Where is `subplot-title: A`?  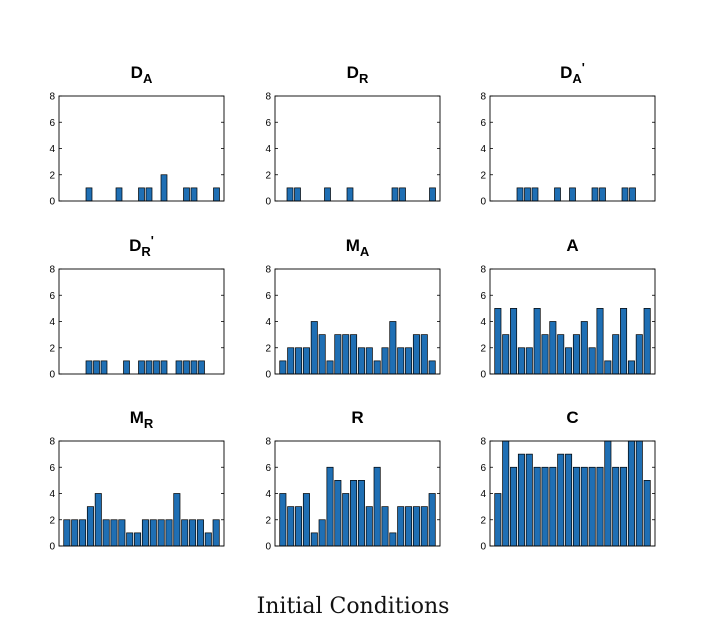
subplot-title: A is located at coordinates (572, 245).